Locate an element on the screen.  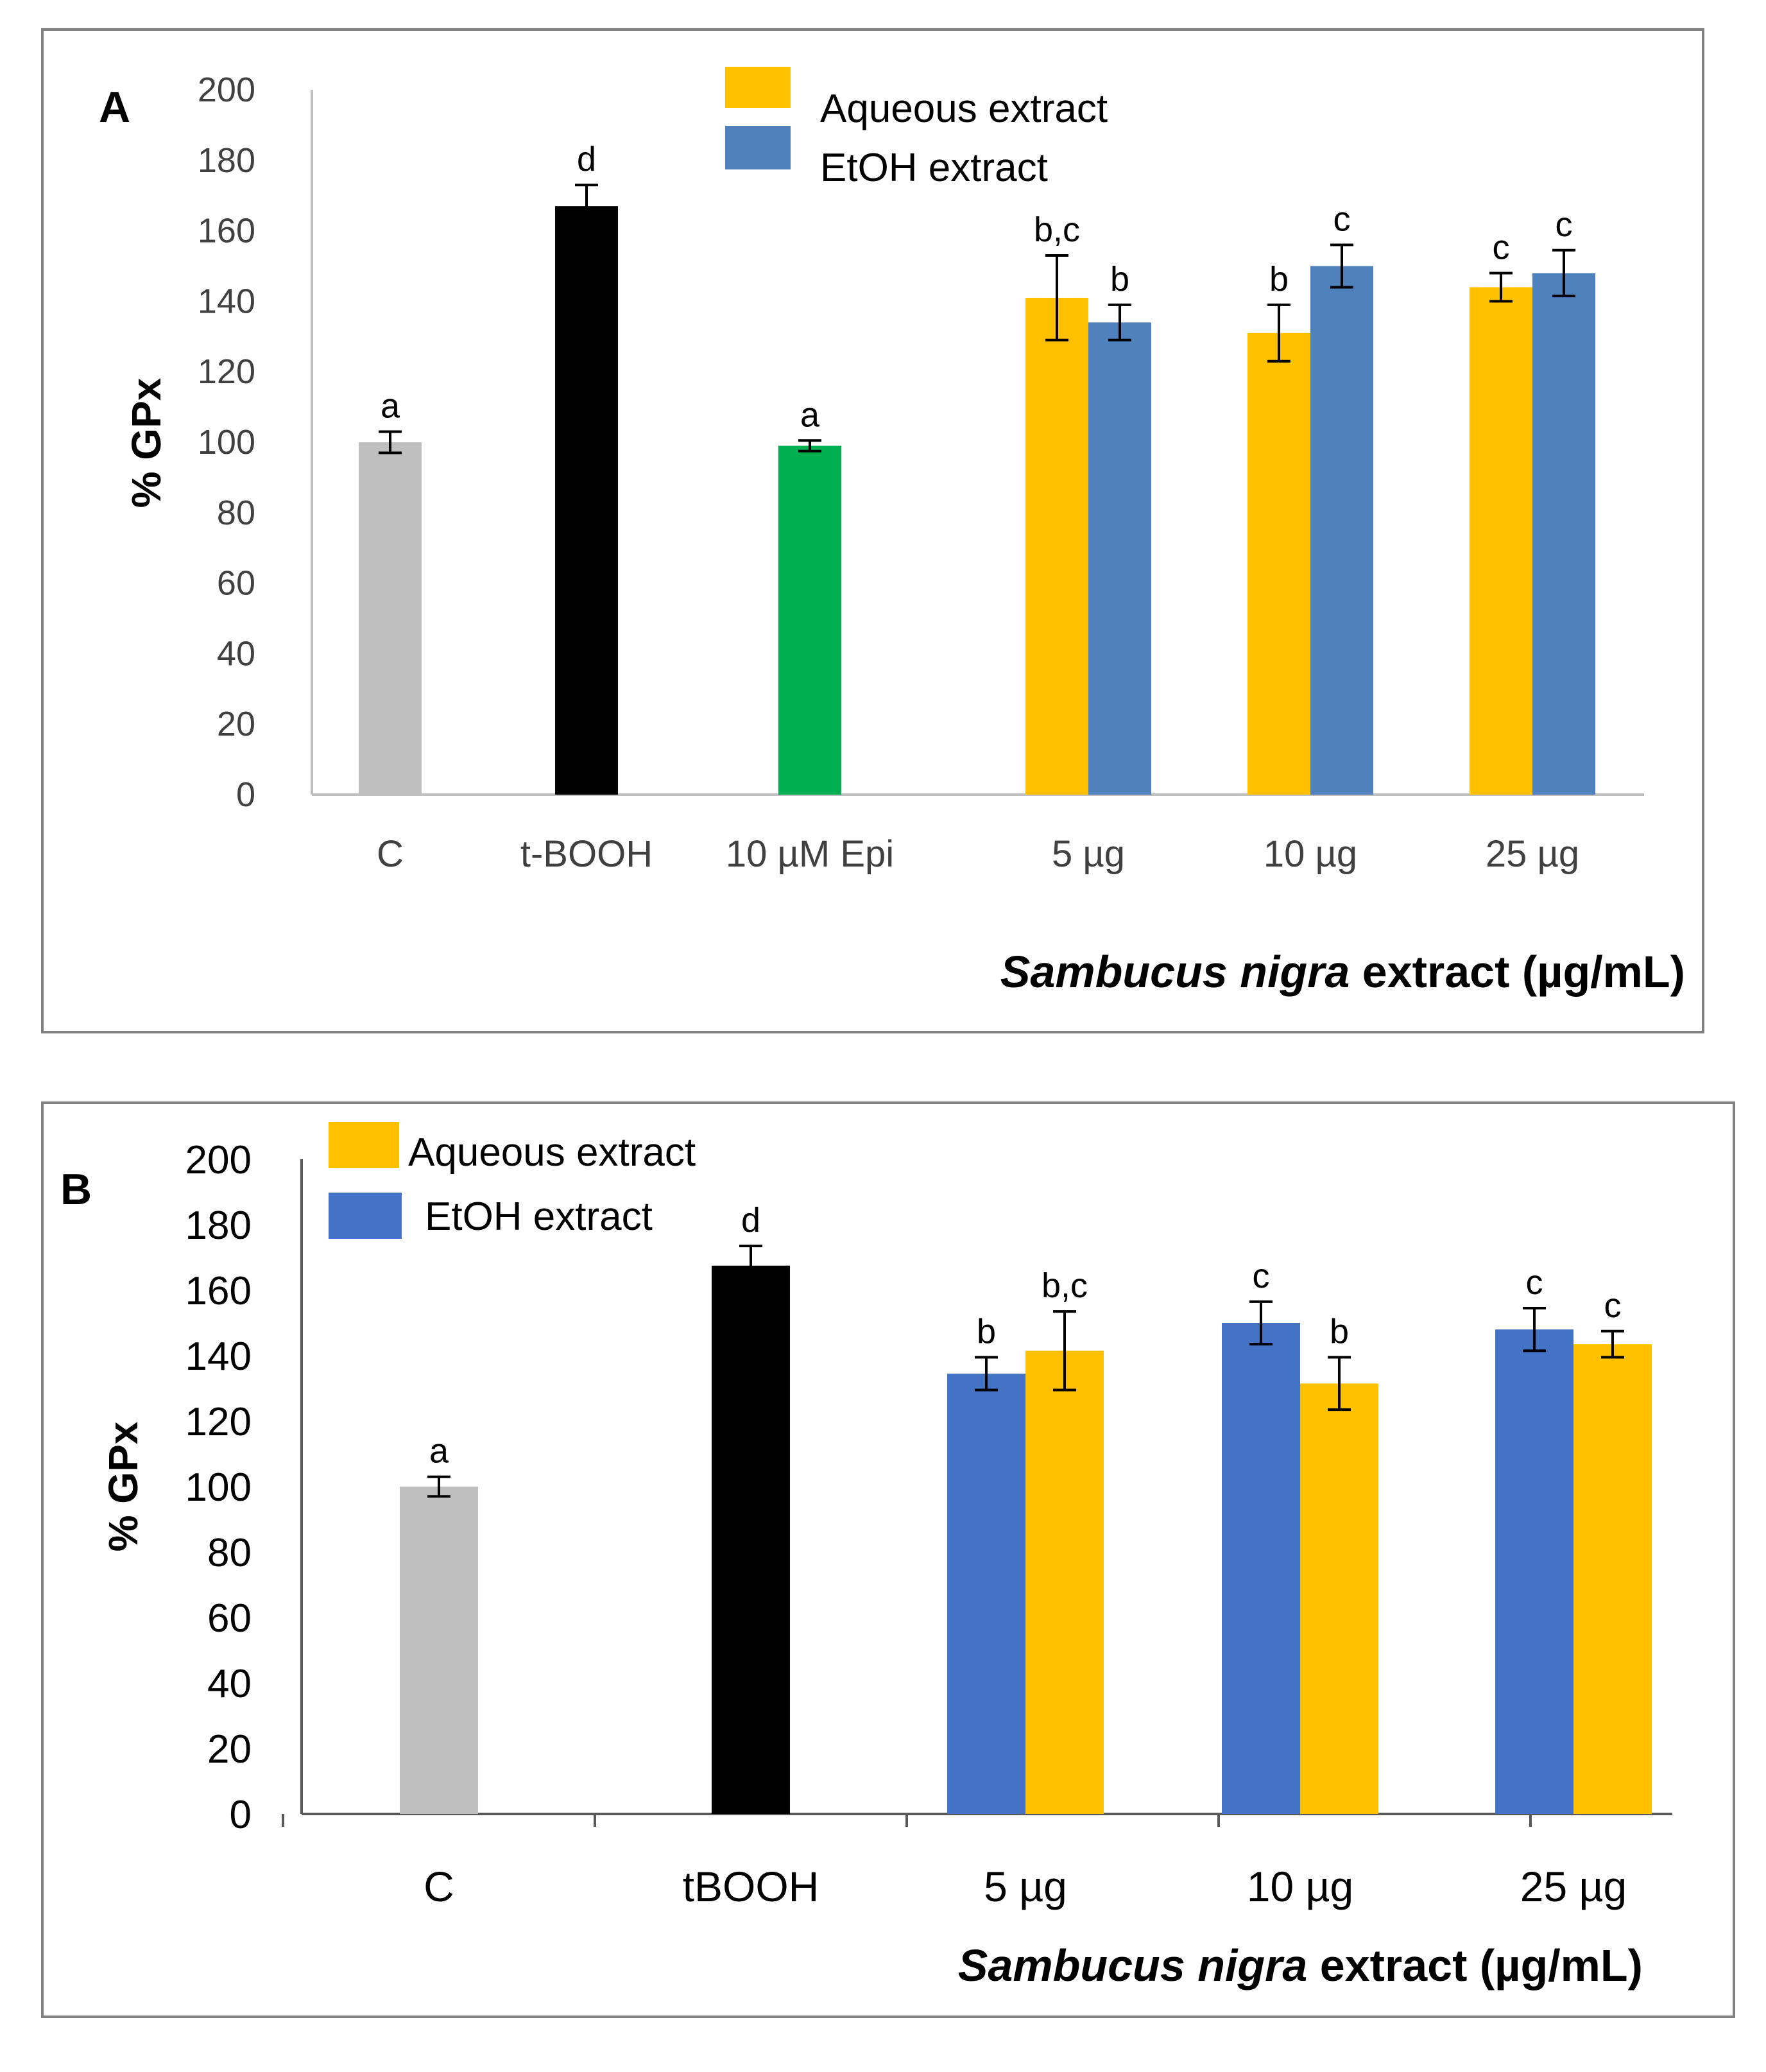
panel-a-y-tick-labels: 0 20 40 60 80 100 120 140 160 180 200 is located at coordinates (226, 443).